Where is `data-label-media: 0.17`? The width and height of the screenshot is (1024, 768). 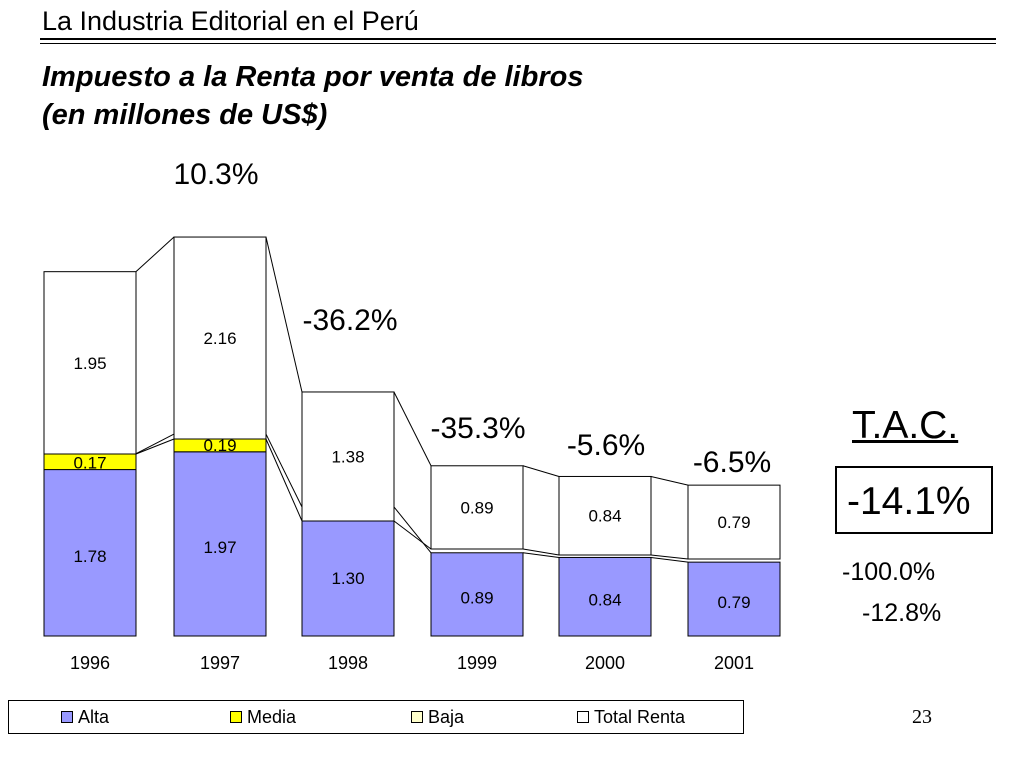 data-label-media: 0.17 is located at coordinates (89, 463).